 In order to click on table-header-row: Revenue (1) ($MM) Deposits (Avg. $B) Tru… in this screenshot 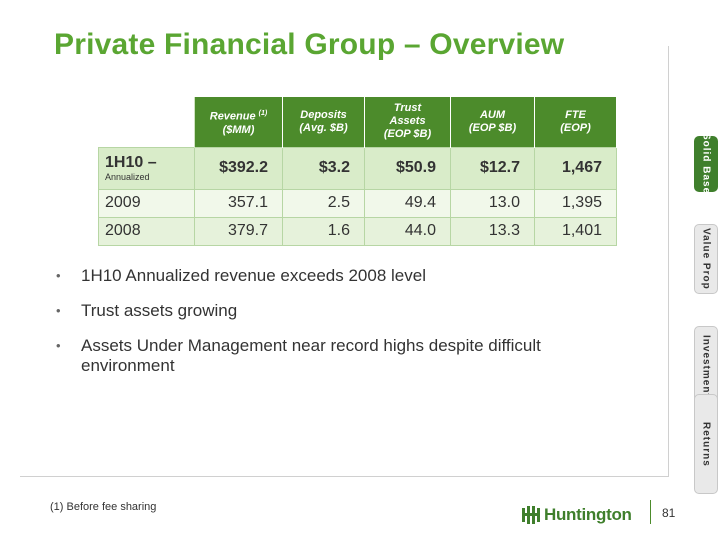, I will do `click(357, 122)`.